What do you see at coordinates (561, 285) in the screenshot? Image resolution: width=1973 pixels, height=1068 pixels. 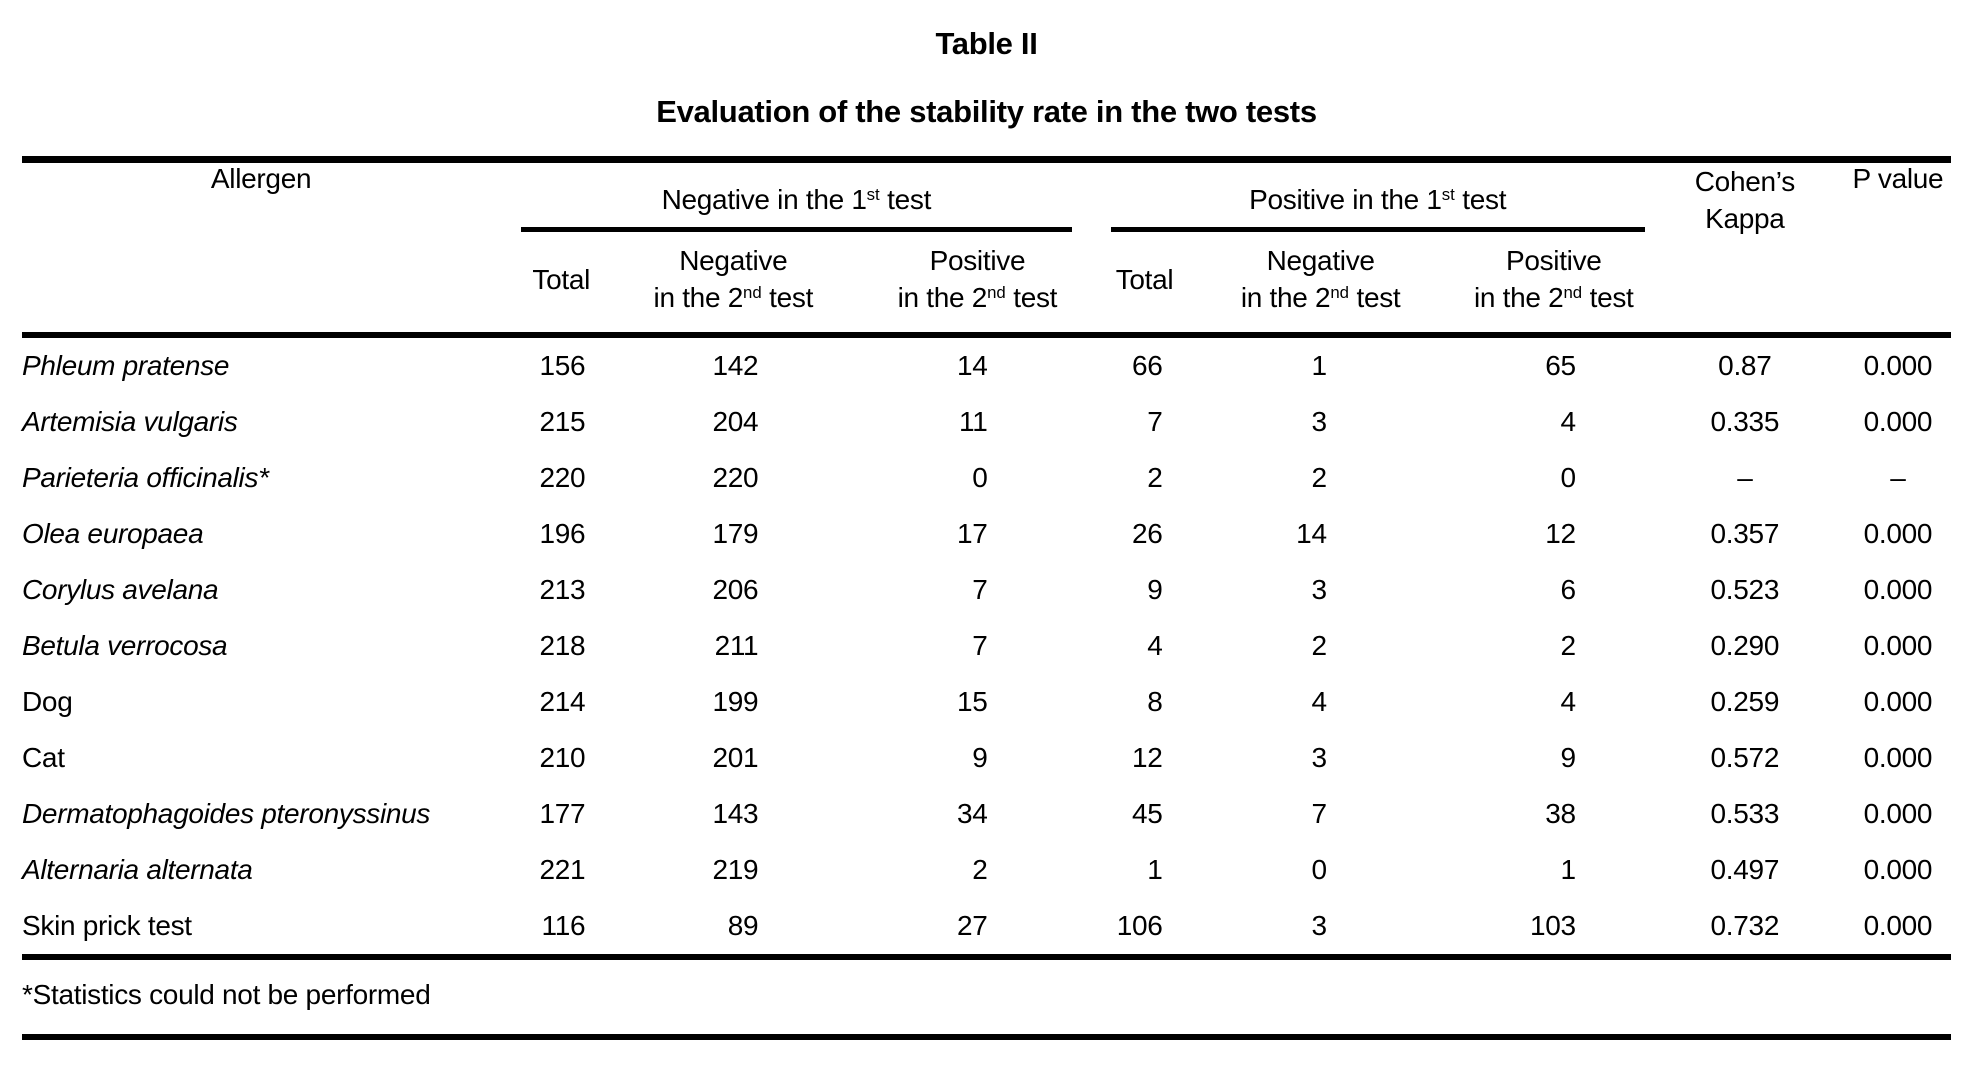 I see `col-header-total-negative-group: Total` at bounding box center [561, 285].